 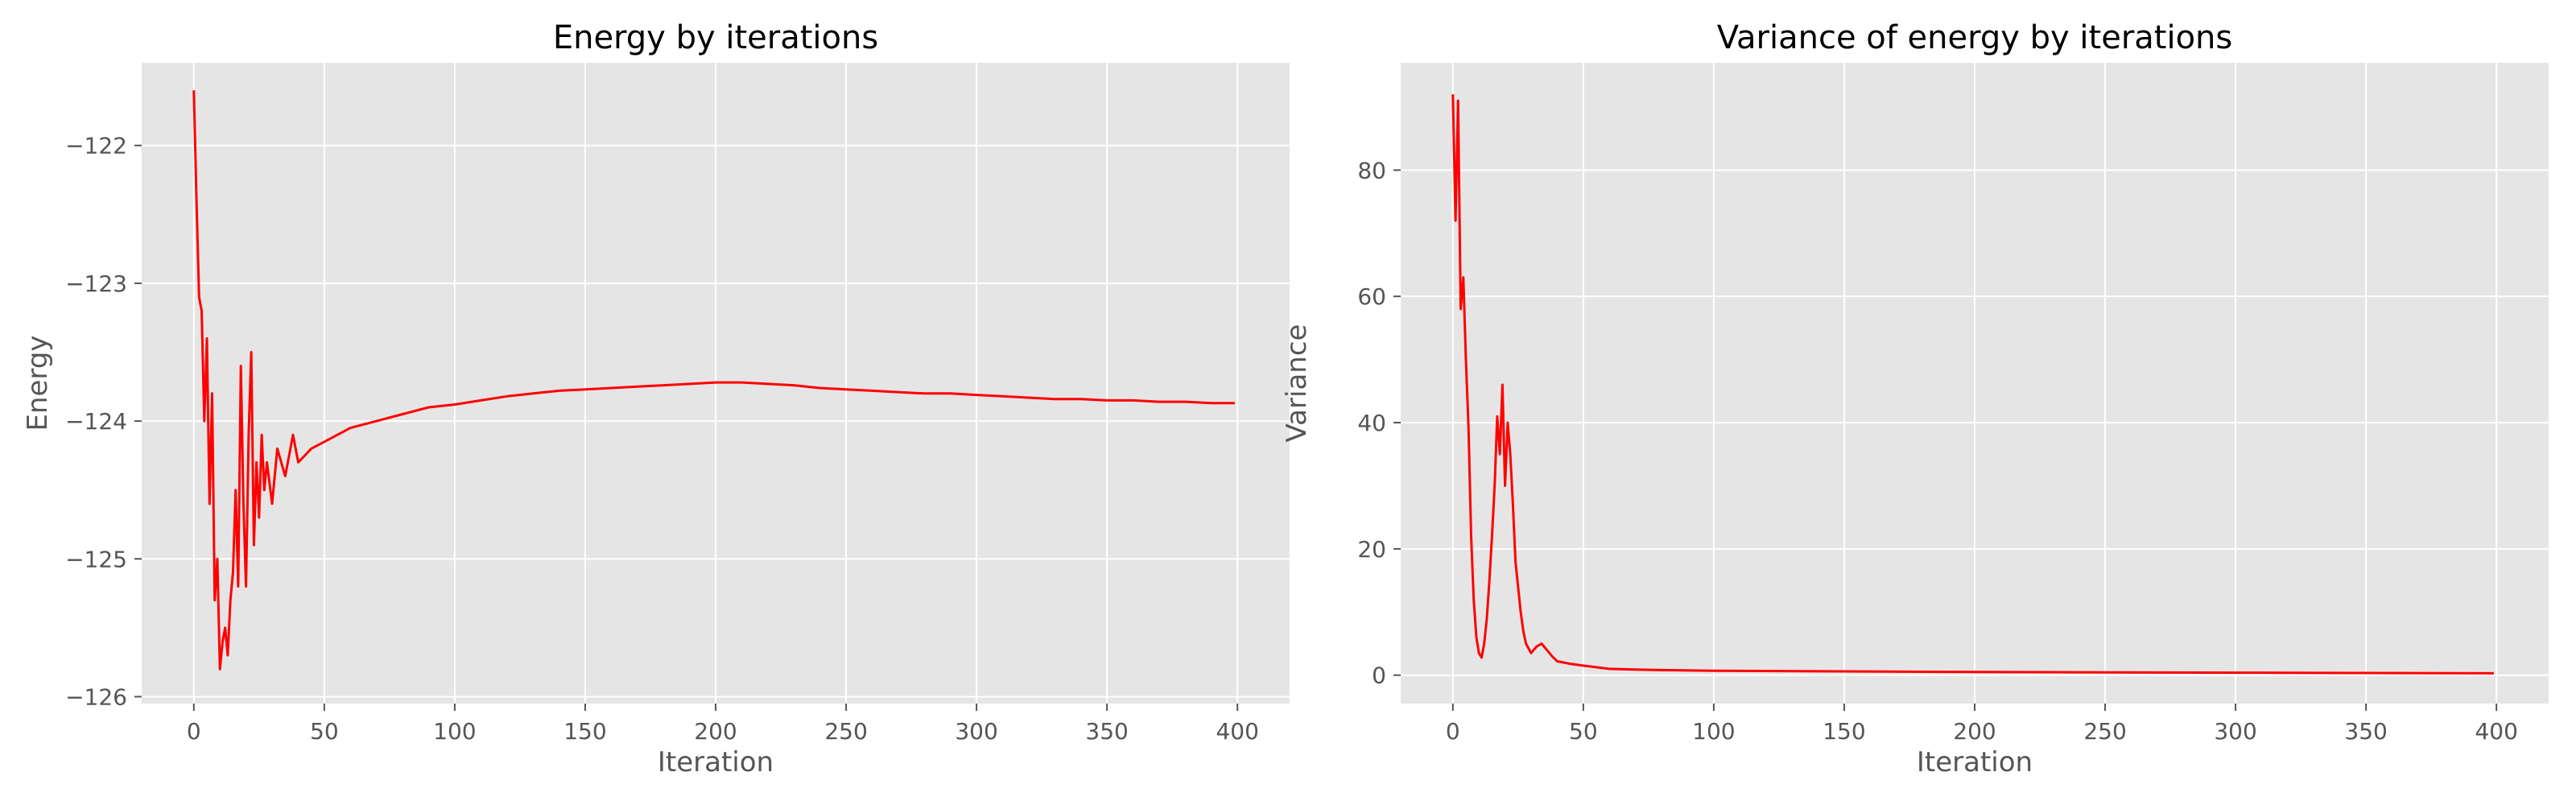 I want to click on variance-x-tick-label: 200, so click(x=1974, y=731).